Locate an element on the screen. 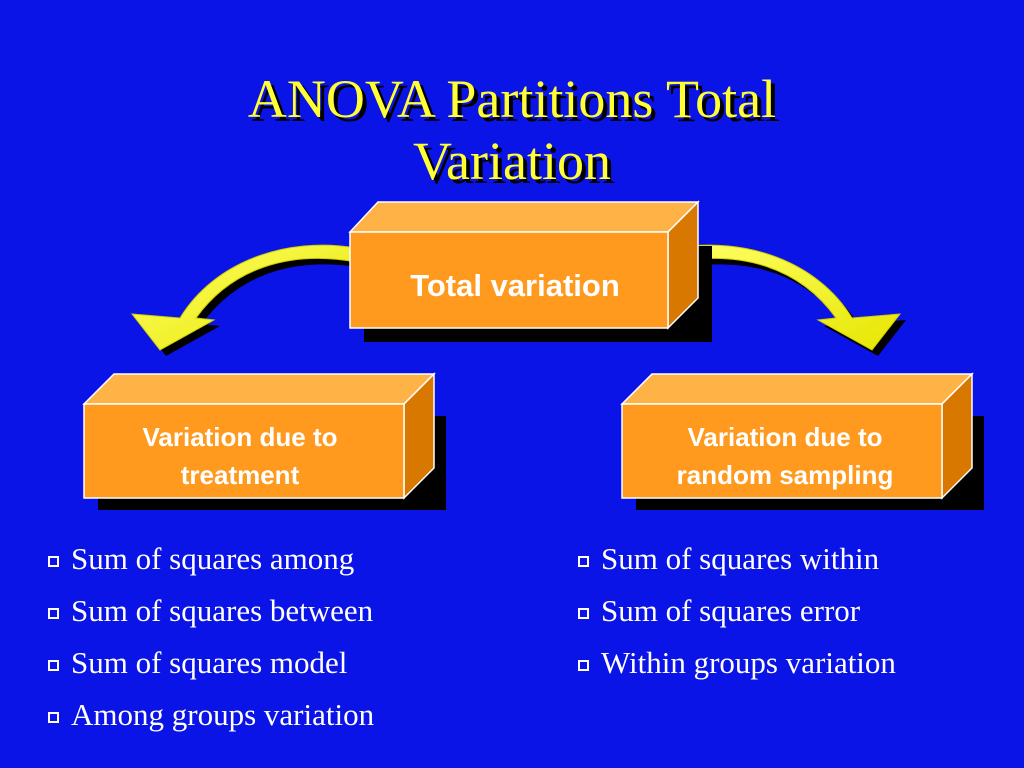 This screenshot has width=1024, height=768. list-item-text: Sum of squares among is located at coordinates (213, 558).